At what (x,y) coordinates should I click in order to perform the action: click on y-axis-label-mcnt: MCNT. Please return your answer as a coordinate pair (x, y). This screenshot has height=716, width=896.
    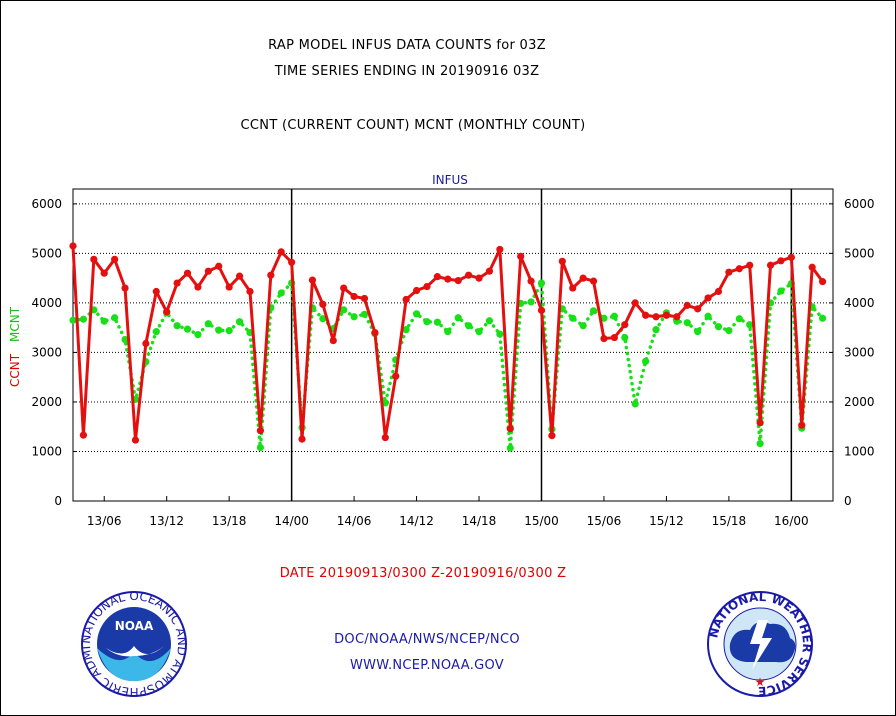
    Looking at the image, I should click on (15, 324).